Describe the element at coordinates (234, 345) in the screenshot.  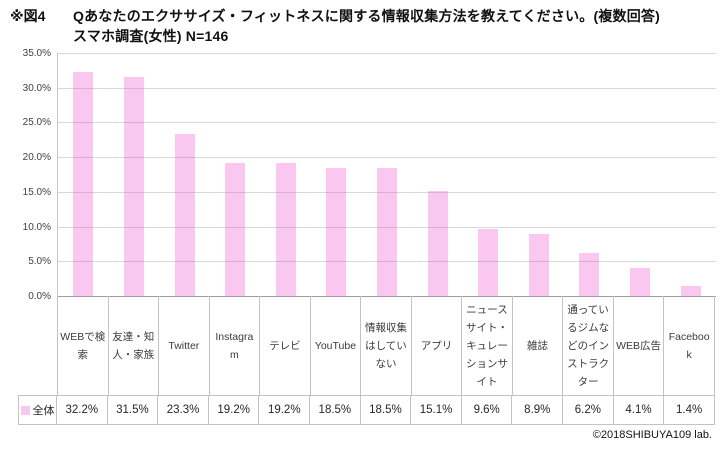
I see `category-label-cell: Instagram` at that location.